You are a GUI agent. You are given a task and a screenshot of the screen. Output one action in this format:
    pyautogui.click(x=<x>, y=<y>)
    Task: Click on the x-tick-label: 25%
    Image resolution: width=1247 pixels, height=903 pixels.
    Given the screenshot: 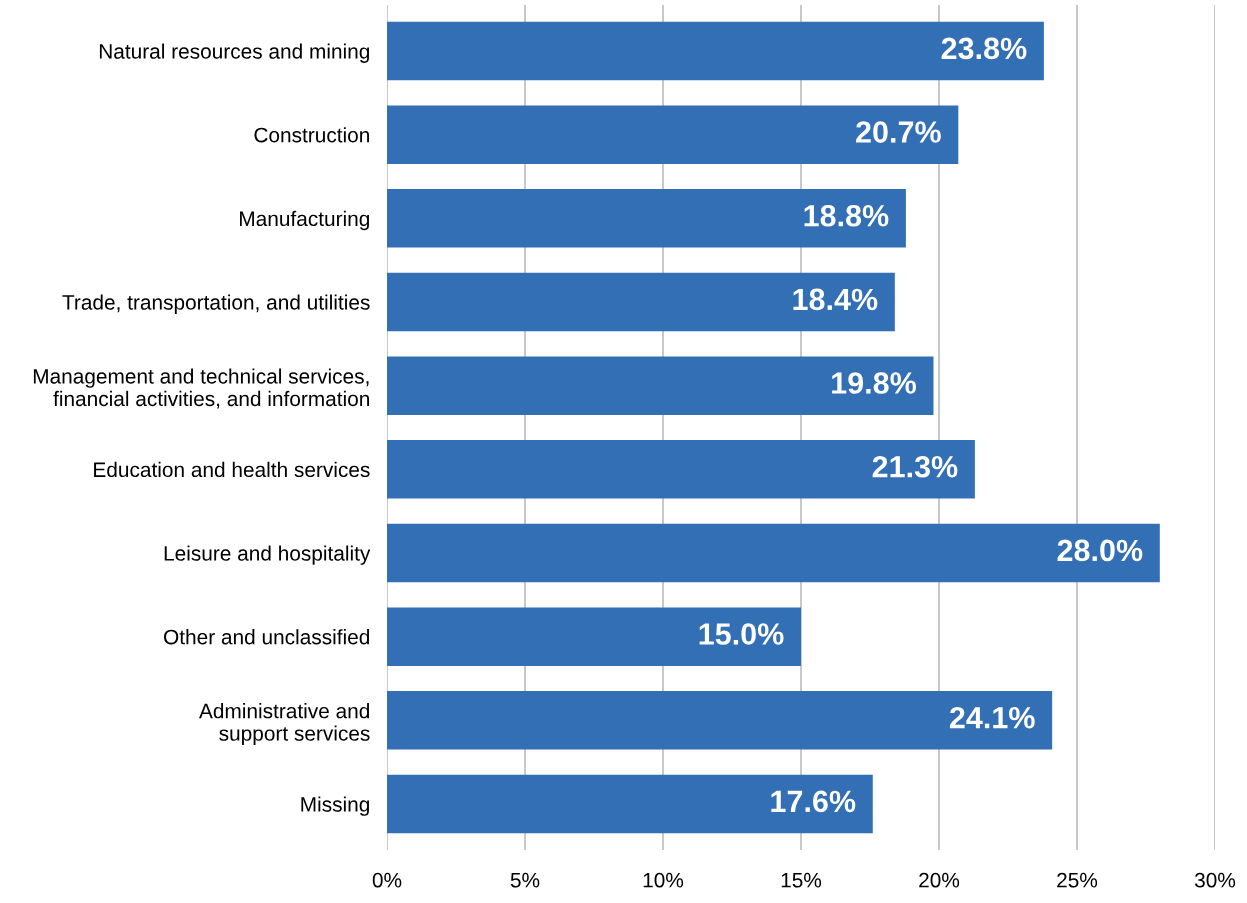 What is the action you would take?
    pyautogui.click(x=1077, y=880)
    